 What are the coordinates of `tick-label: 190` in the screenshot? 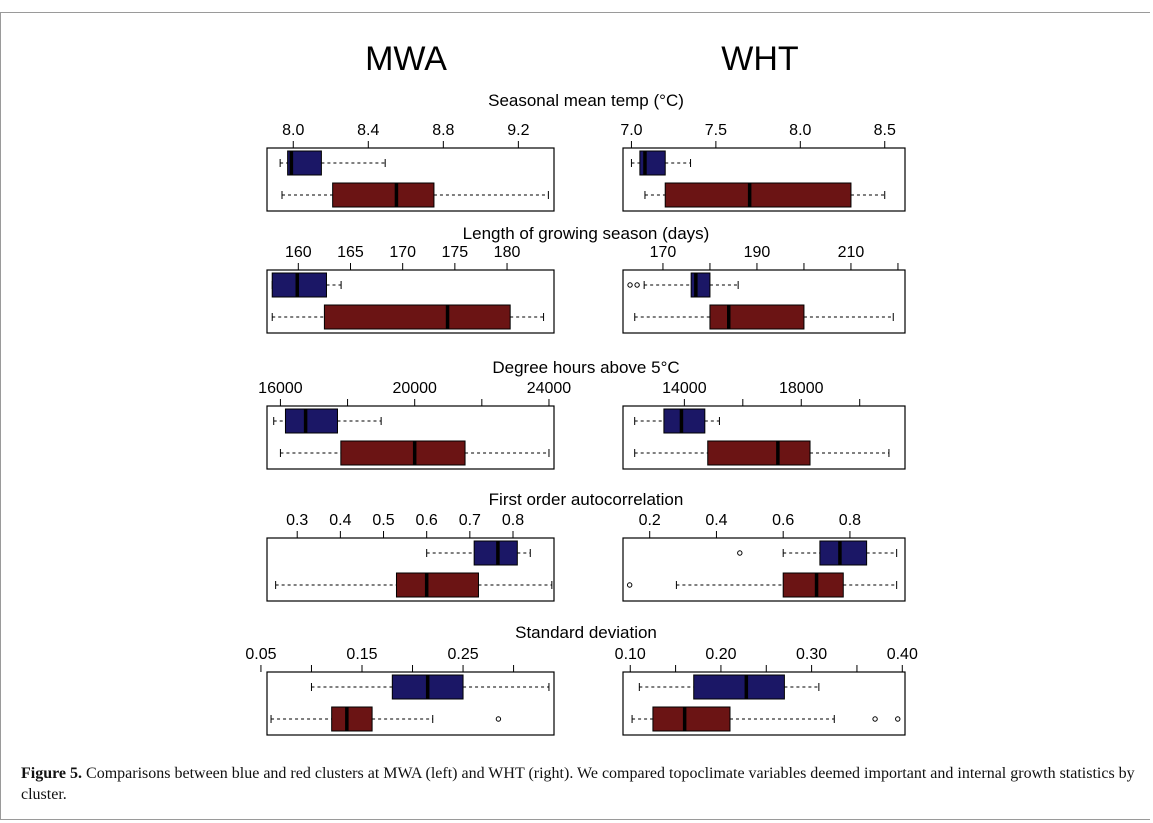 It's located at (757, 252).